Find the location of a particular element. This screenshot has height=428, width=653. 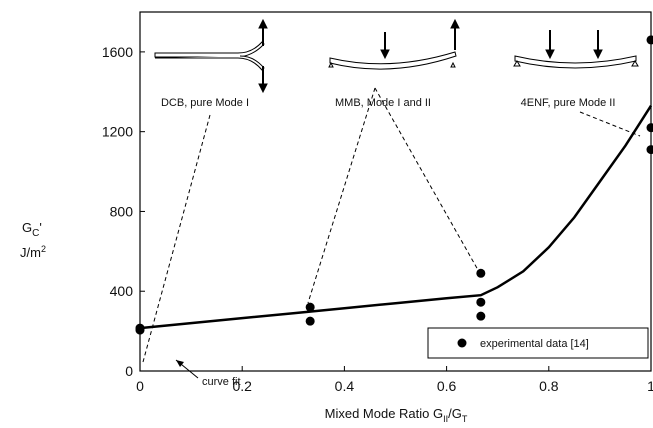

annotation: 4ENF, pure Mode II is located at coordinates (568, 103).